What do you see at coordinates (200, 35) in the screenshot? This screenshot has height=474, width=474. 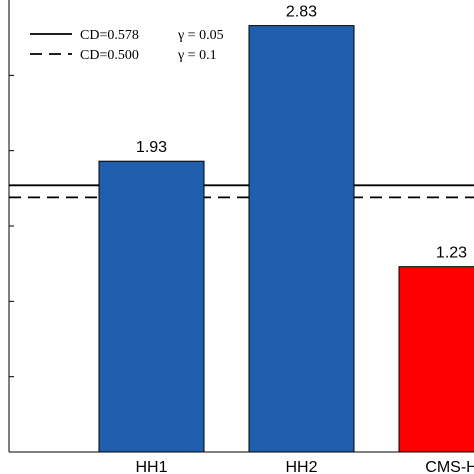 I see `legend-gamma-1: γ = 0.05` at bounding box center [200, 35].